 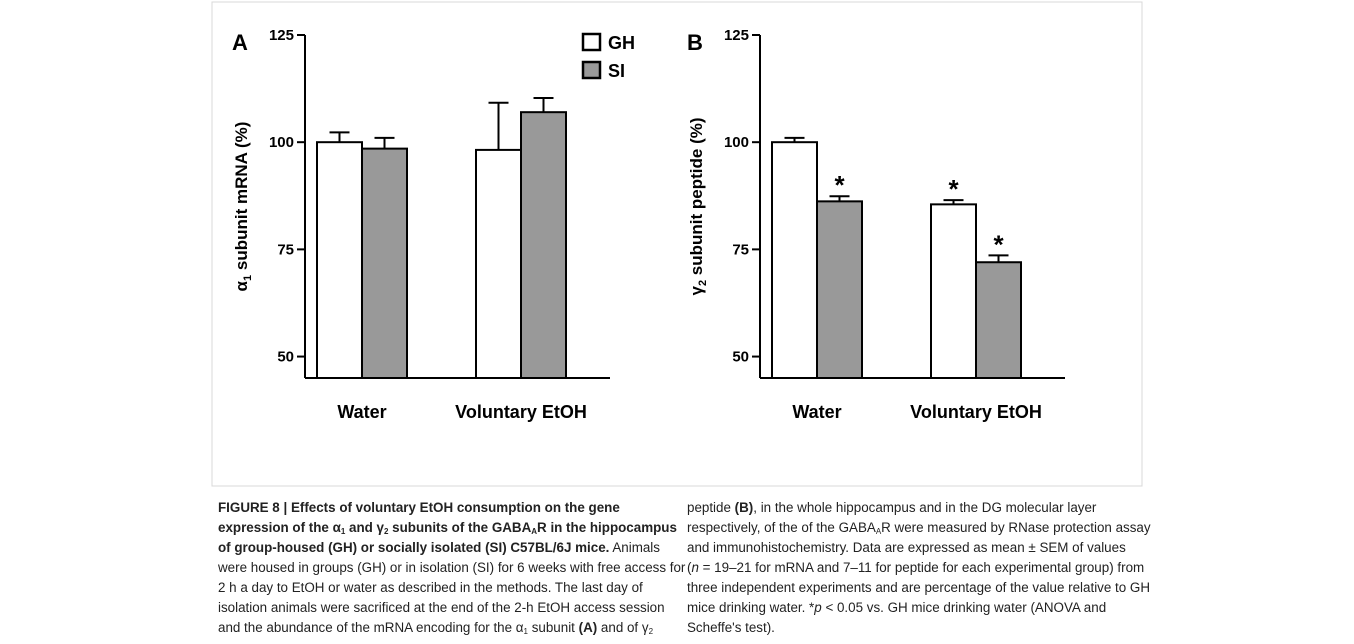 What do you see at coordinates (781, 527) in the screenshot?
I see `caption-text: respectively, of the of the GABA` at bounding box center [781, 527].